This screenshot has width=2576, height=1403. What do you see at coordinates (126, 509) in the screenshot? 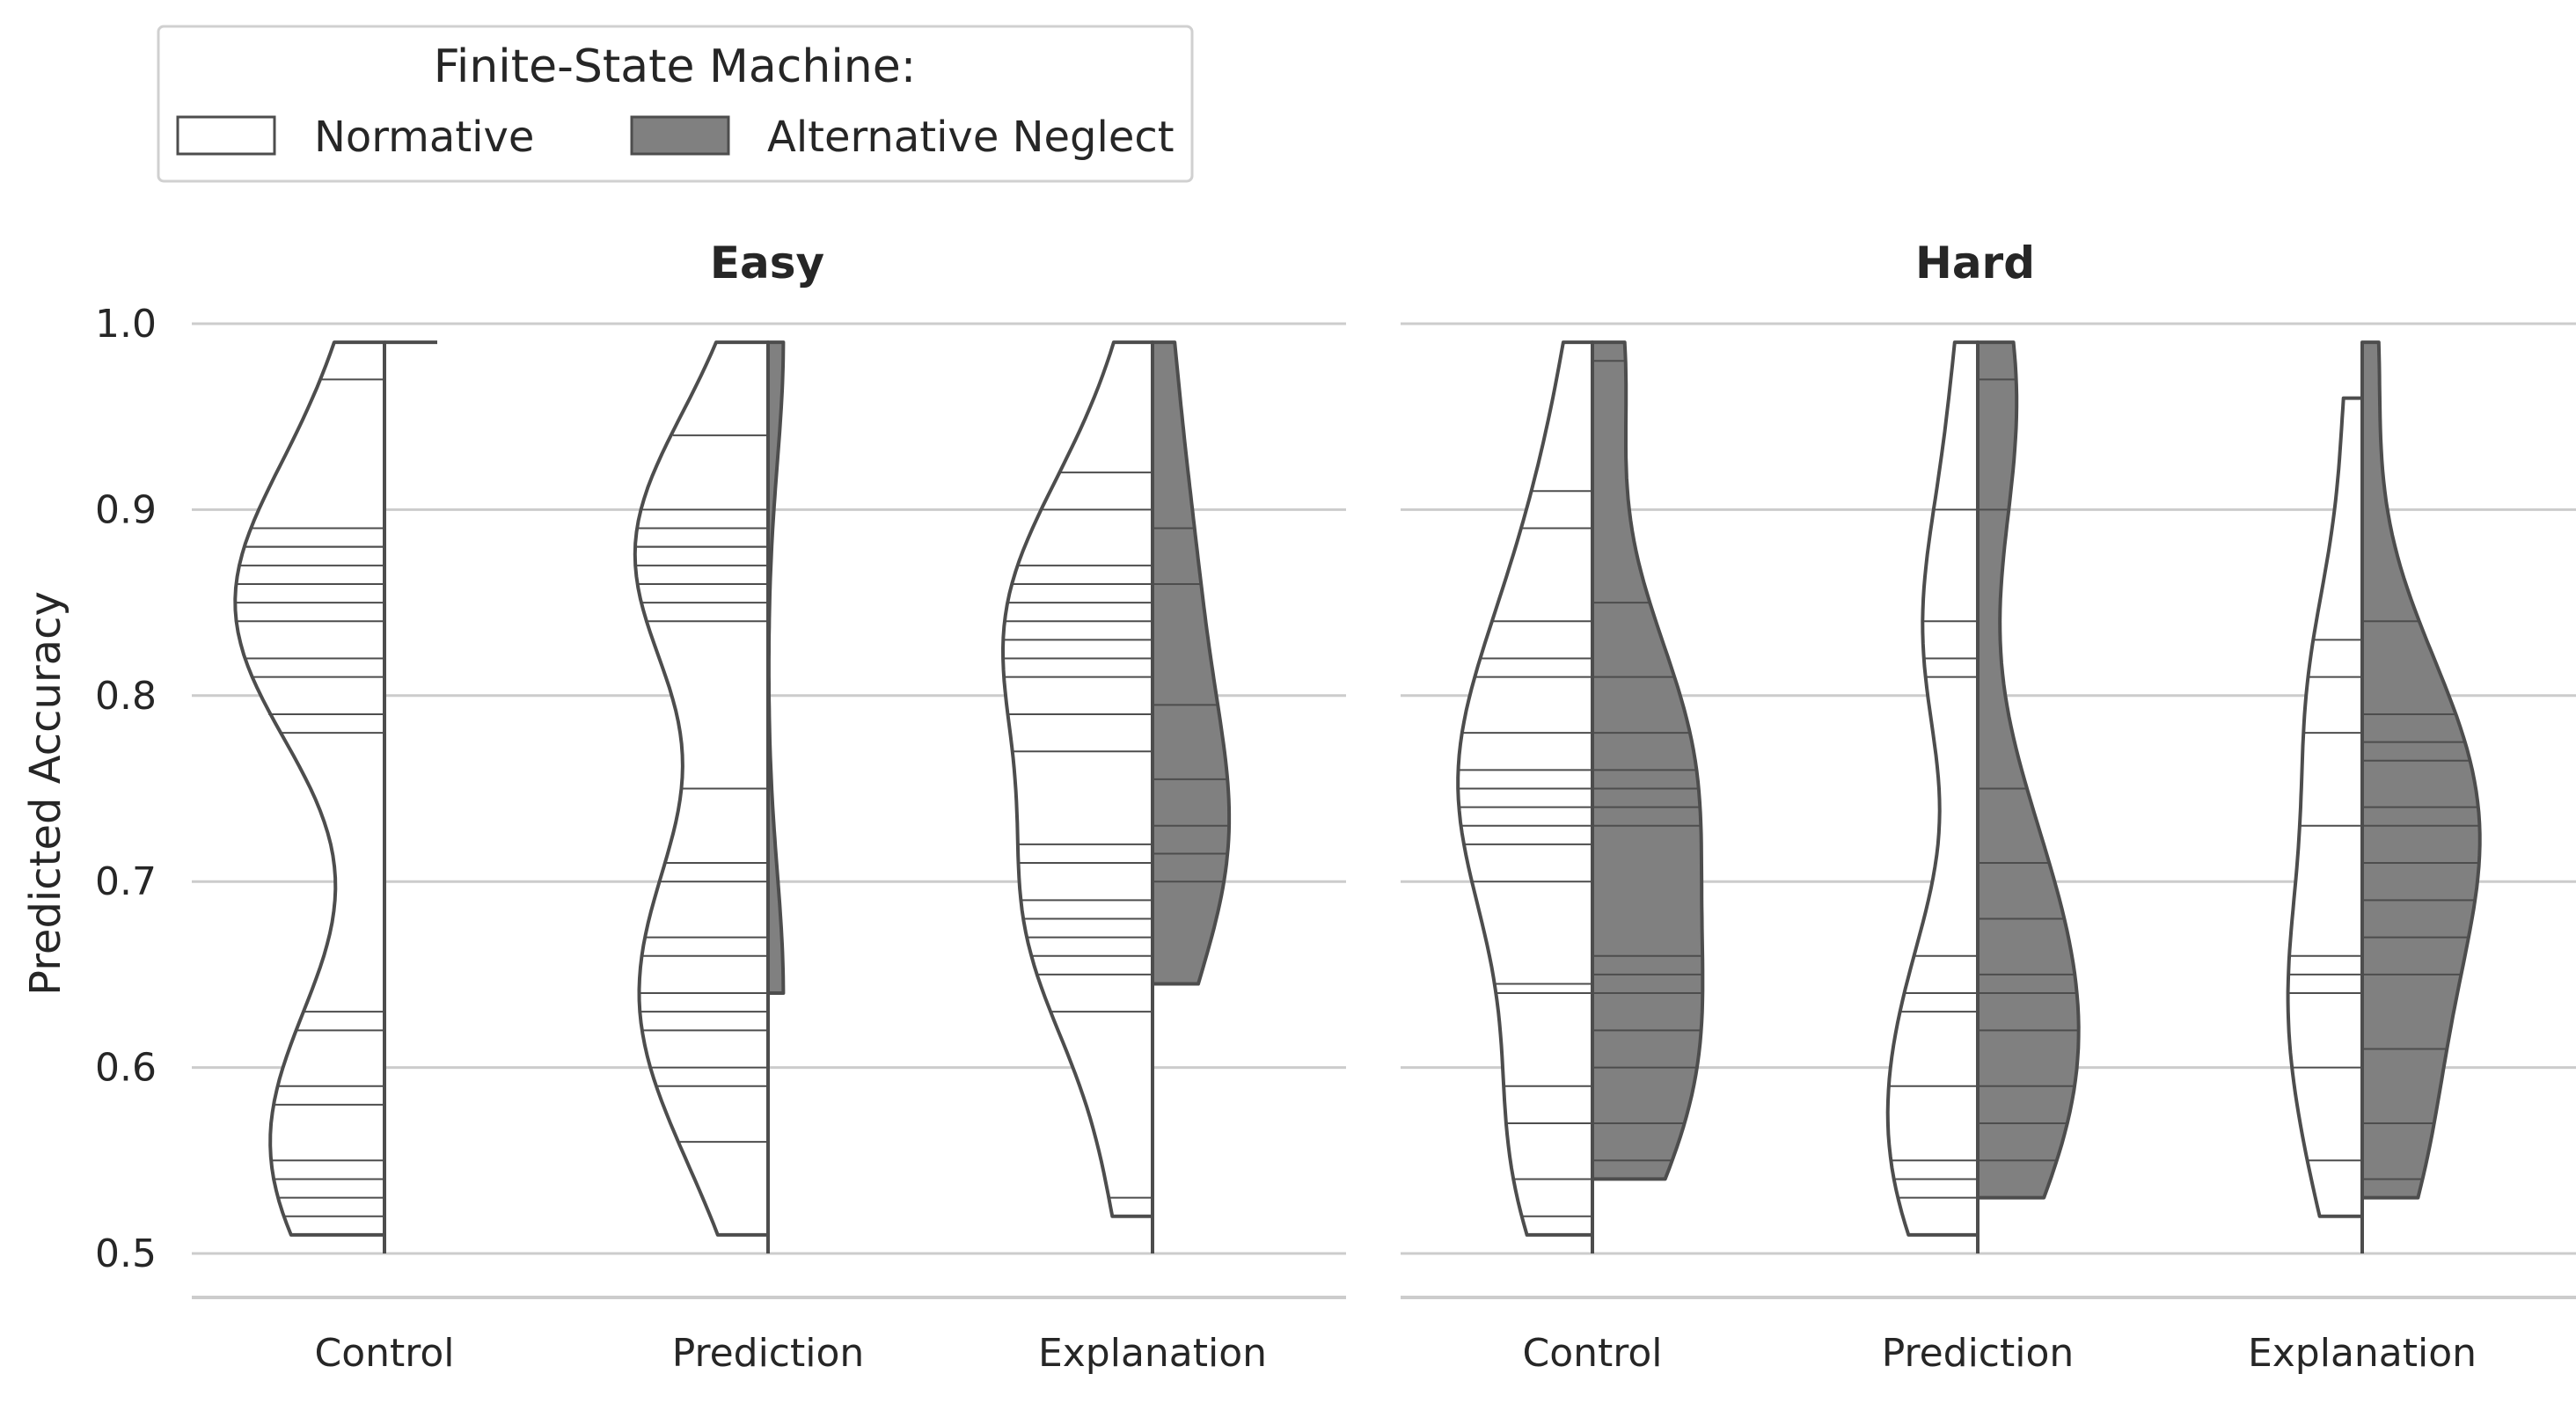
I see `y-tick-label: 0.9` at bounding box center [126, 509].